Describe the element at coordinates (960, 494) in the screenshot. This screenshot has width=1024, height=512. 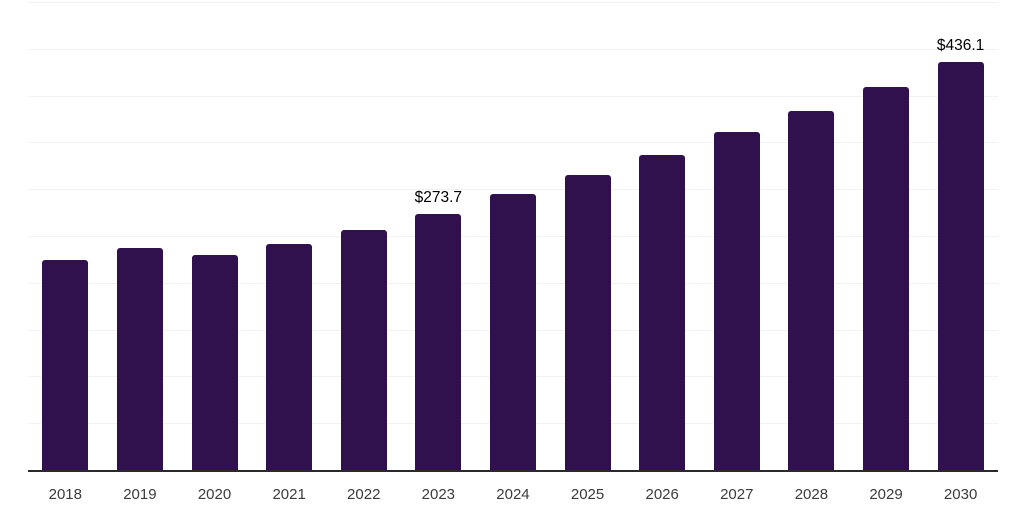
I see `x-tick-label-2030: 2030` at that location.